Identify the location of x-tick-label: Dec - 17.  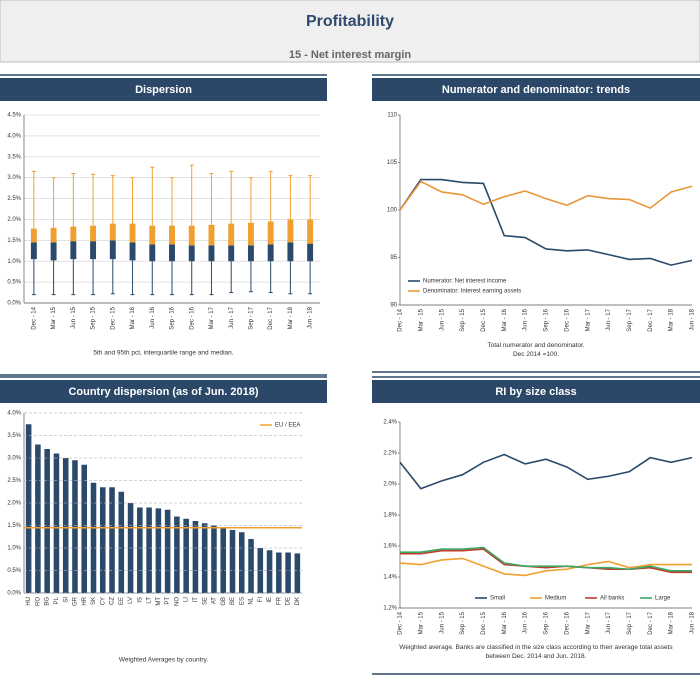
(651, 319).